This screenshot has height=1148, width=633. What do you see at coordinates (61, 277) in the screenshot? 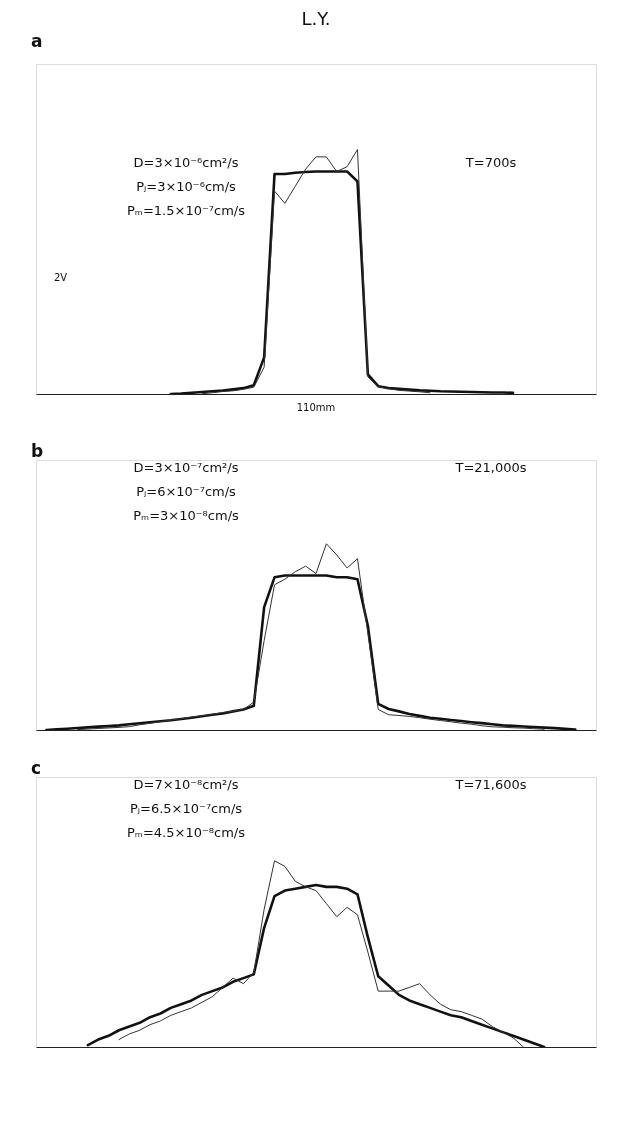
I see `annotation: 2V` at bounding box center [61, 277].